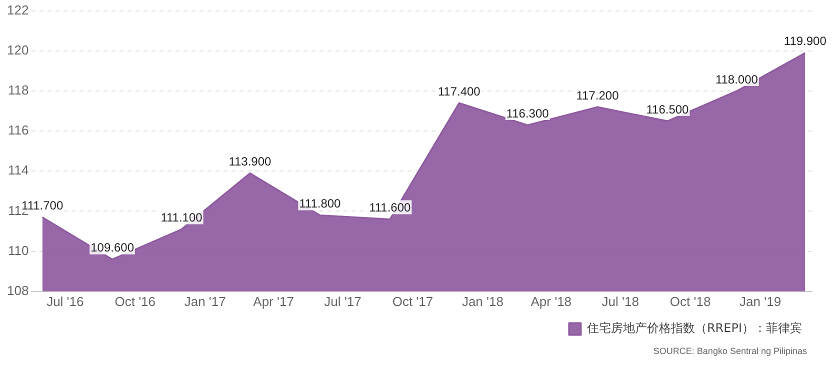 This screenshot has height=365, width=837. Describe the element at coordinates (413, 301) in the screenshot. I see `x-tick-label: Oct '17` at that location.